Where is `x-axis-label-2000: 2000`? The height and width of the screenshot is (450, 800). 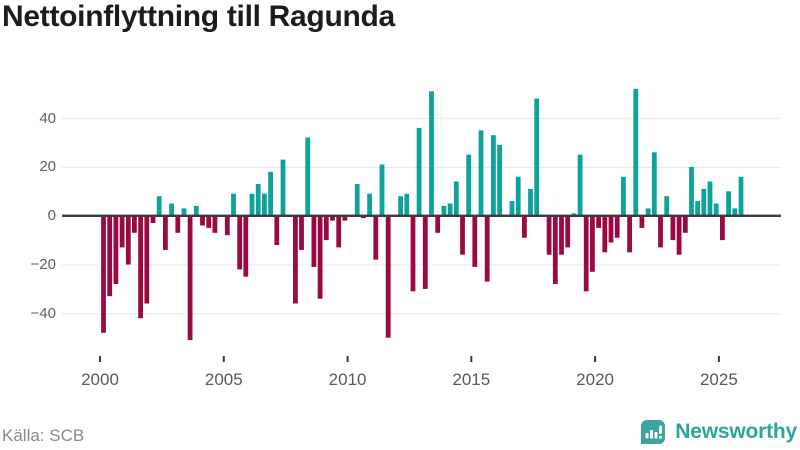 x-axis-label-2000: 2000 is located at coordinates (100, 379).